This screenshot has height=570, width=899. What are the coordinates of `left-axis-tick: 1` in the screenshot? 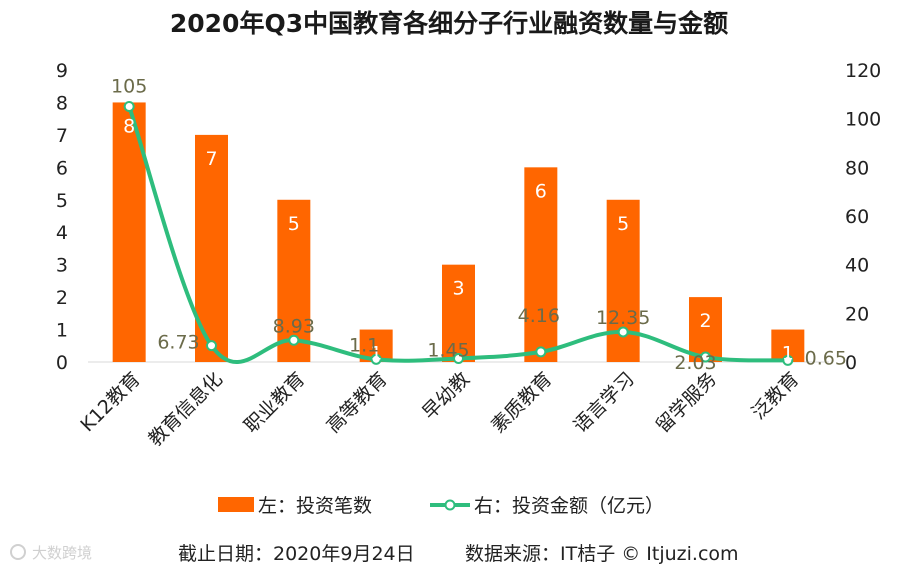 It's located at (62, 331).